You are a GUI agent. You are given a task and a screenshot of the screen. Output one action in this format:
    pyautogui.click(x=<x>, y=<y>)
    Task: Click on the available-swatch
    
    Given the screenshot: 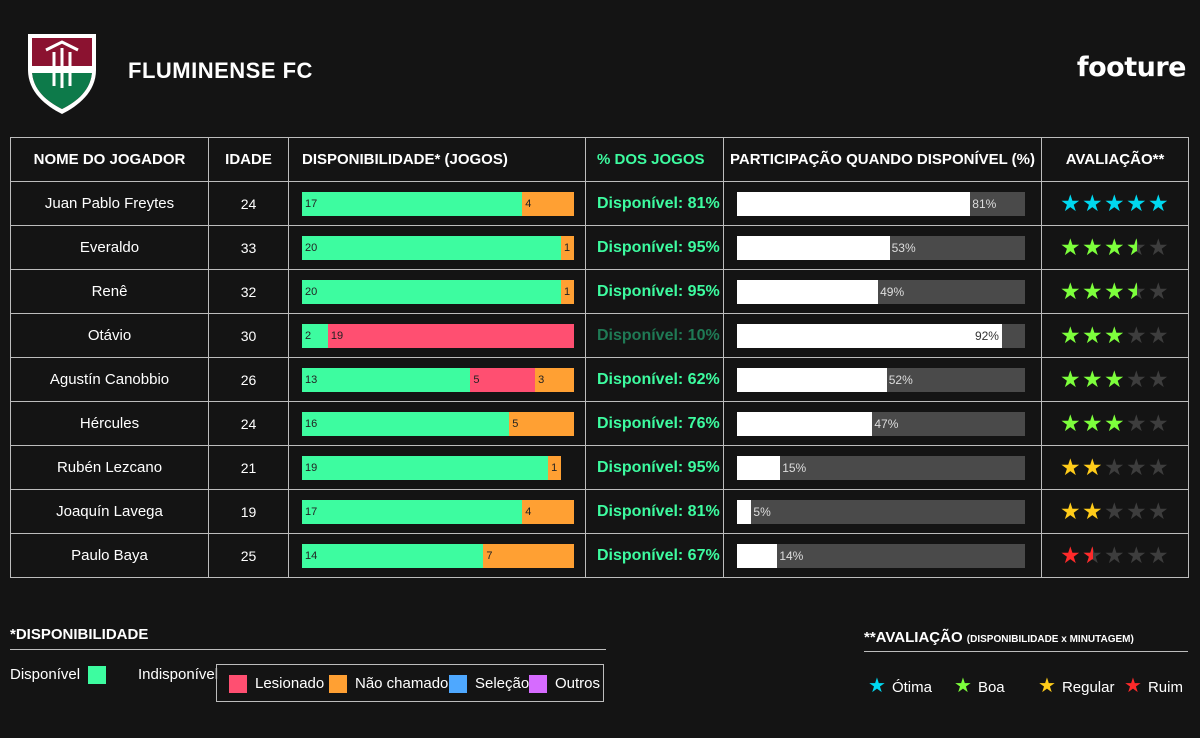 What is the action you would take?
    pyautogui.click(x=97, y=675)
    